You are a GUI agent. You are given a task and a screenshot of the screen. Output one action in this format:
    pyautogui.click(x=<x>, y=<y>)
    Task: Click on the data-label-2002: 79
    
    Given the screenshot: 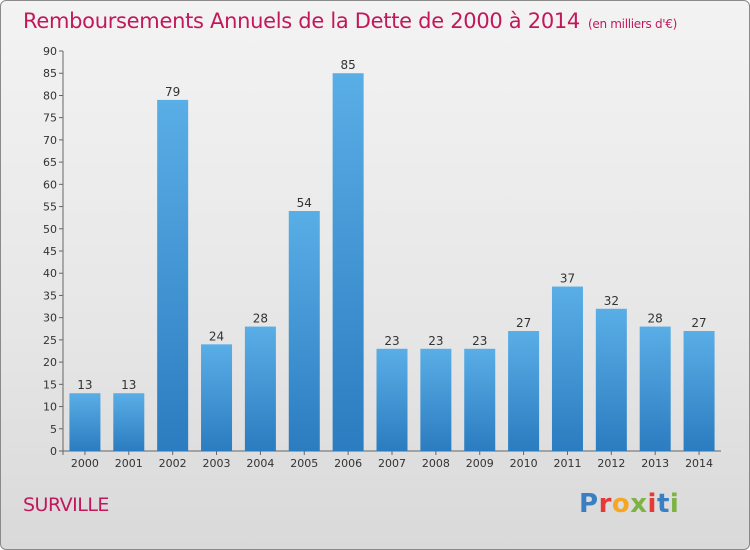 What is the action you would take?
    pyautogui.click(x=172, y=92)
    